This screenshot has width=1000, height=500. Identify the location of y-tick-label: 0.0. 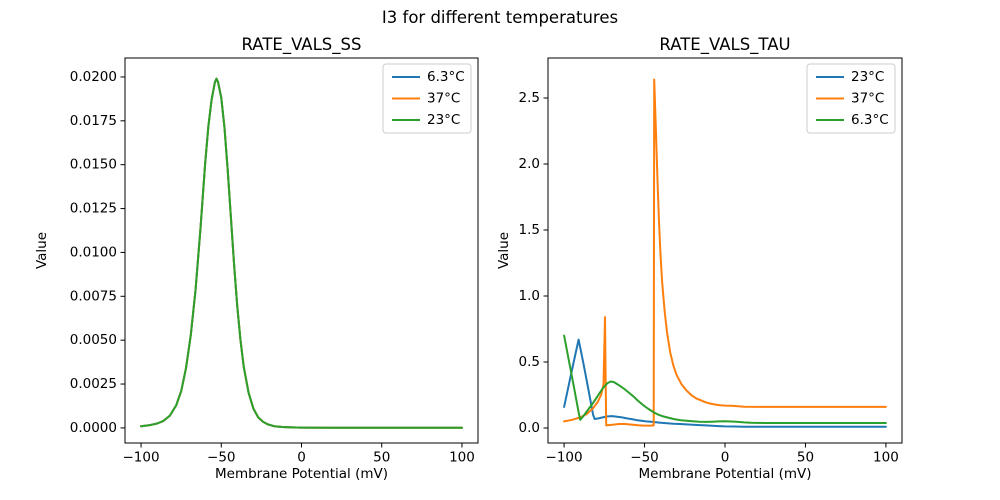
(529, 428).